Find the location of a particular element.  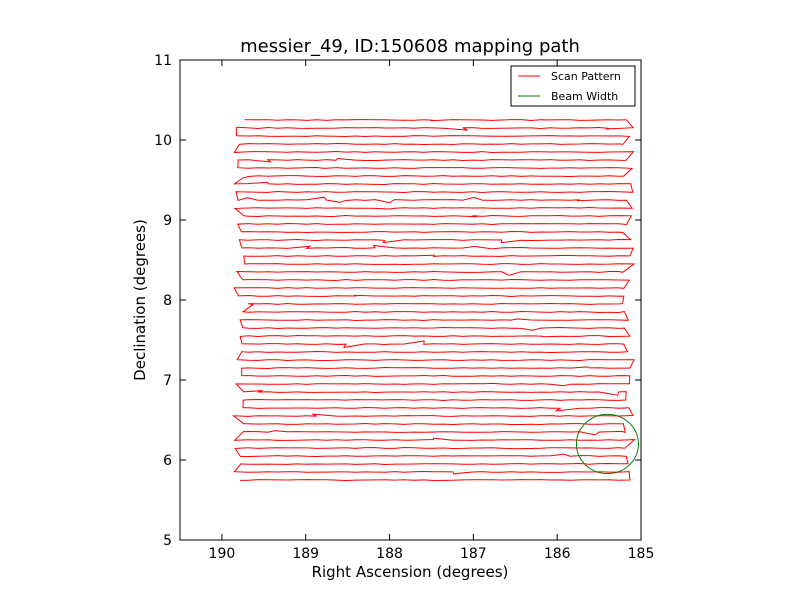

y-tick-label: 10 is located at coordinates (163, 141).